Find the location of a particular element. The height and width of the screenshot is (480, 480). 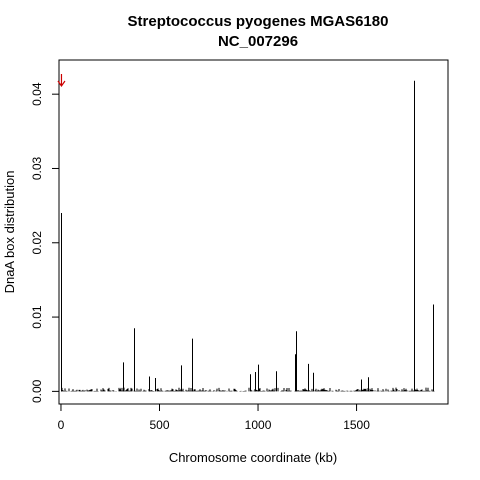

chart-title: Streptococcus pyogenes MGAS6180 is located at coordinates (258, 21).